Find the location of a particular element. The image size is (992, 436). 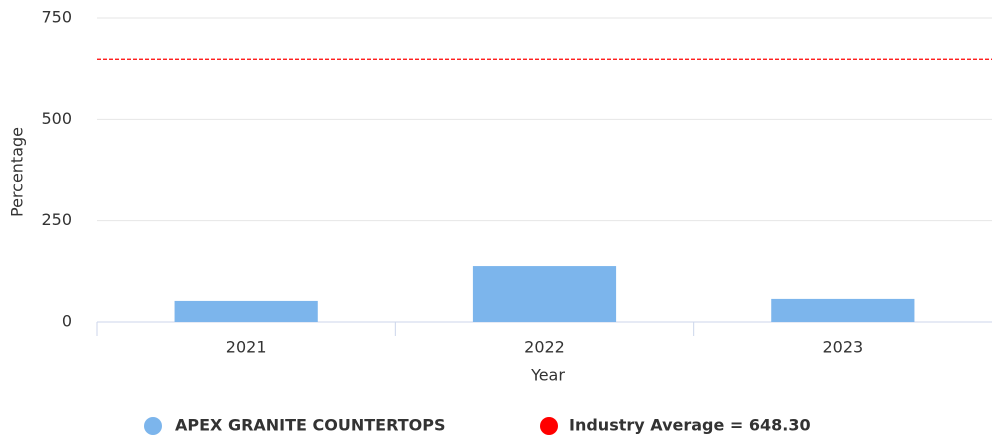

y-tick-label: 500 is located at coordinates (56, 118).